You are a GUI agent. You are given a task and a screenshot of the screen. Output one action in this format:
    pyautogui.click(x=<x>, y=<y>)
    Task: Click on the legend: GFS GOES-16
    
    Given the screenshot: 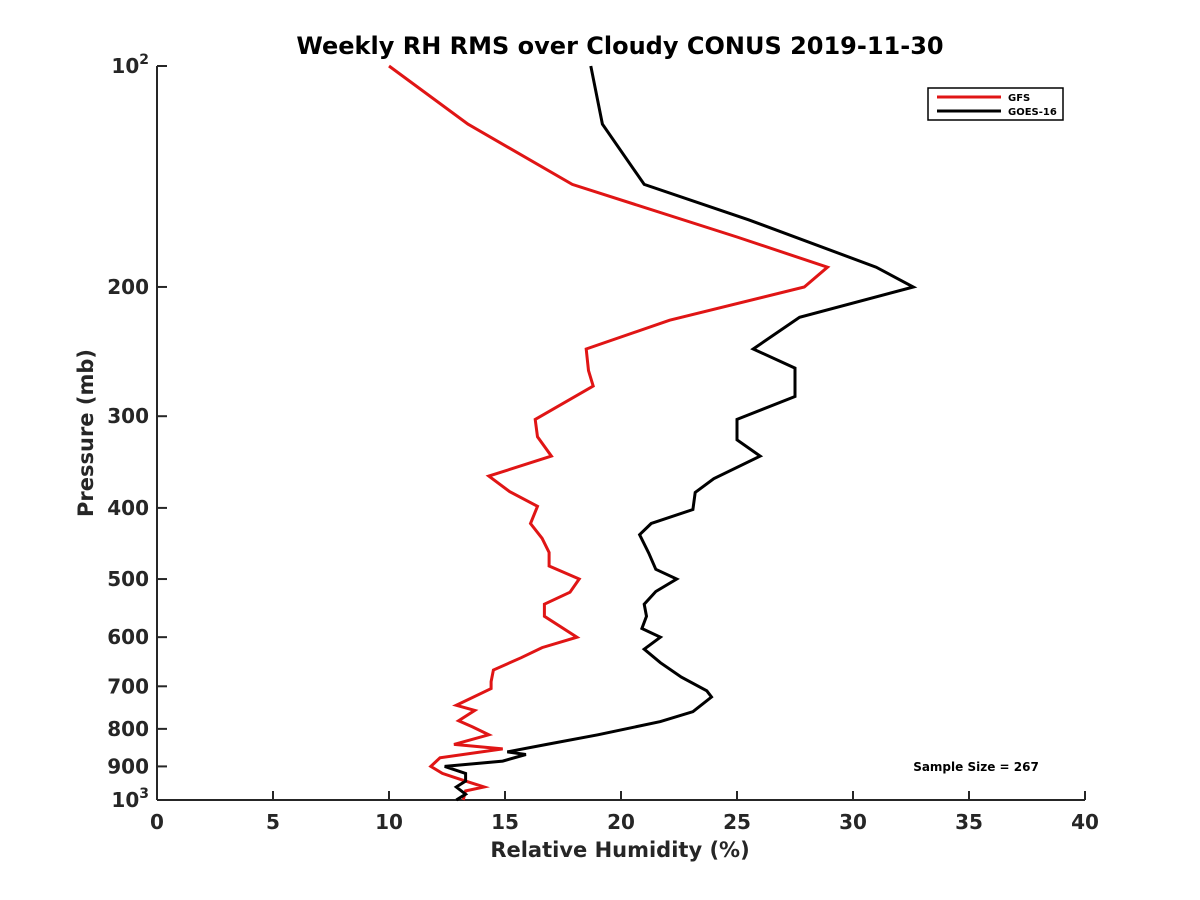 What is the action you would take?
    pyautogui.click(x=995, y=104)
    